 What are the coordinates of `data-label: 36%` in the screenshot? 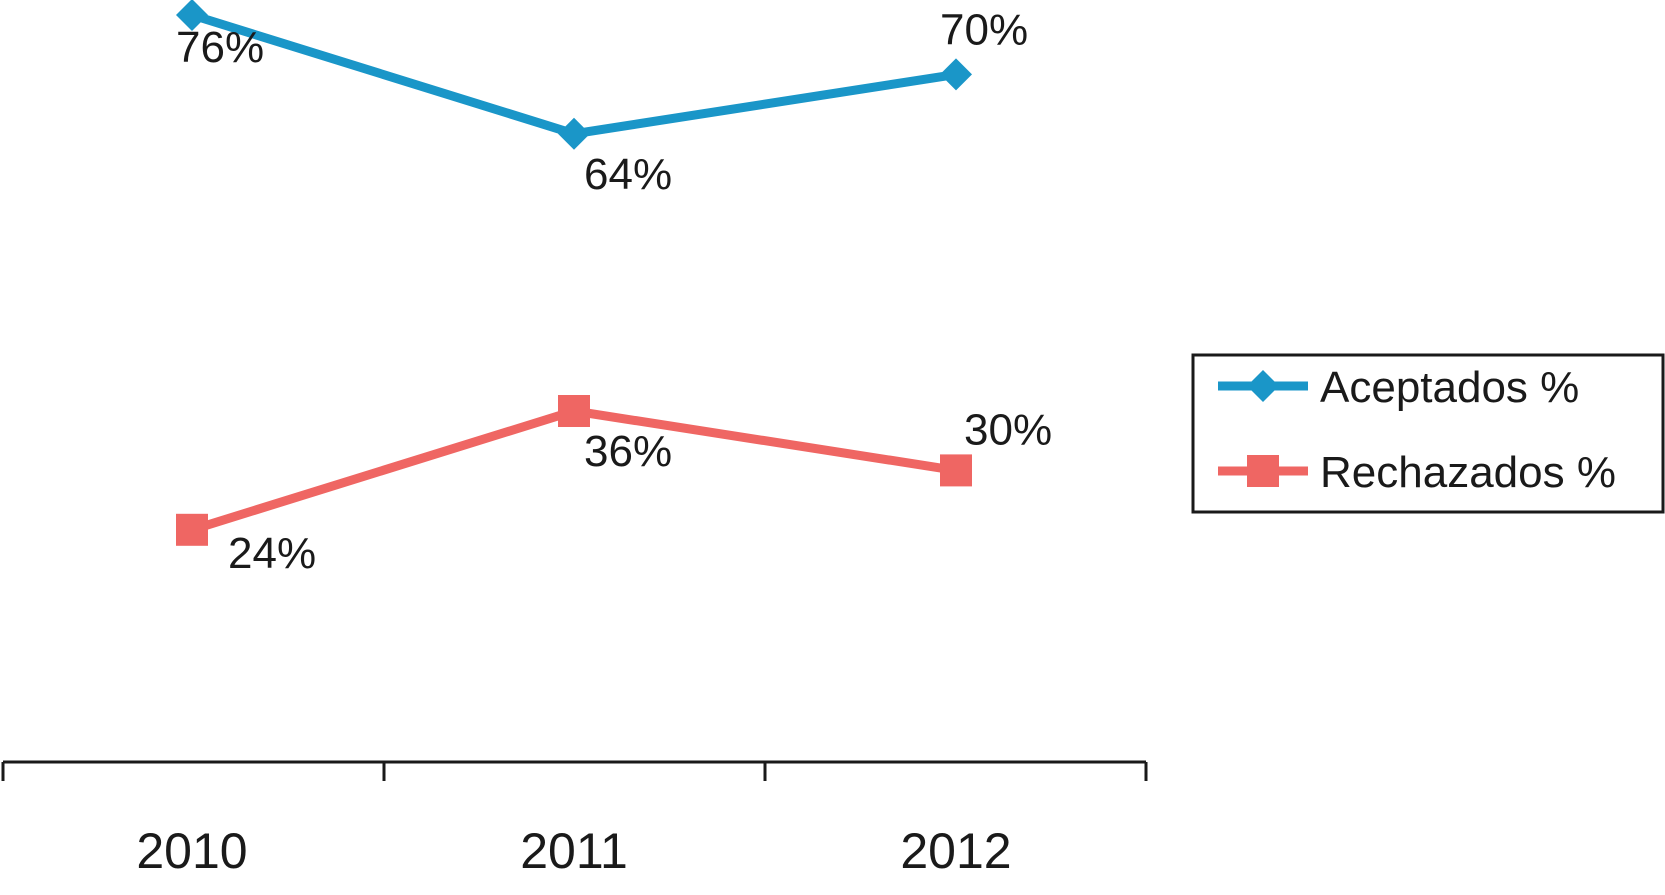 It's located at (628, 451).